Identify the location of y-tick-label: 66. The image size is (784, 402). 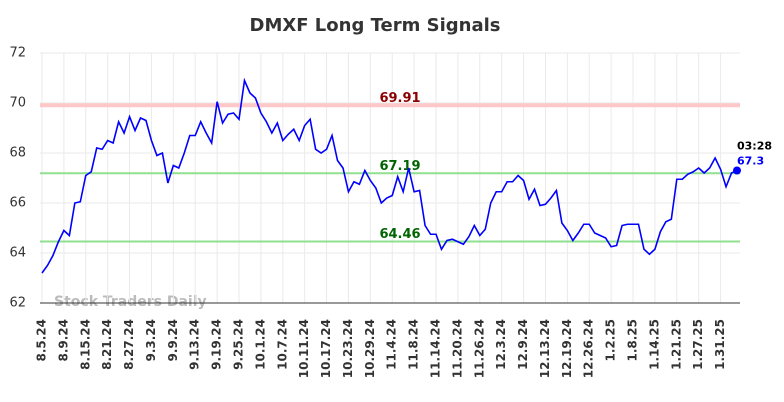
(17, 203).